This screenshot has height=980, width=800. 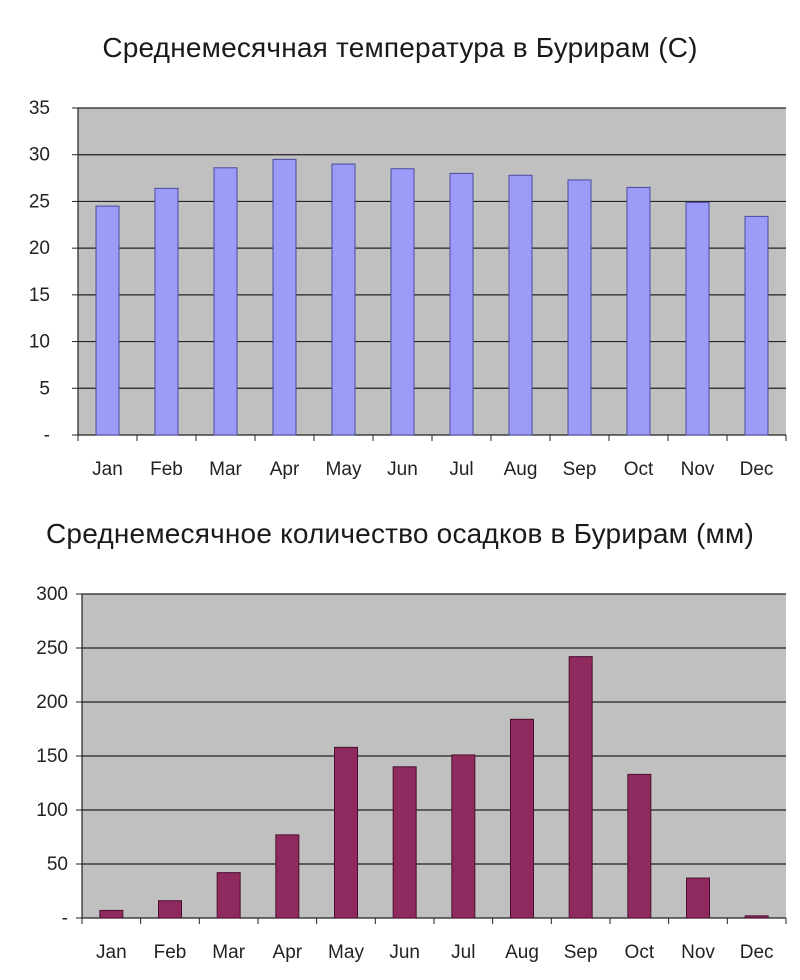 I want to click on temperature-bar-nov, so click(x=697, y=318).